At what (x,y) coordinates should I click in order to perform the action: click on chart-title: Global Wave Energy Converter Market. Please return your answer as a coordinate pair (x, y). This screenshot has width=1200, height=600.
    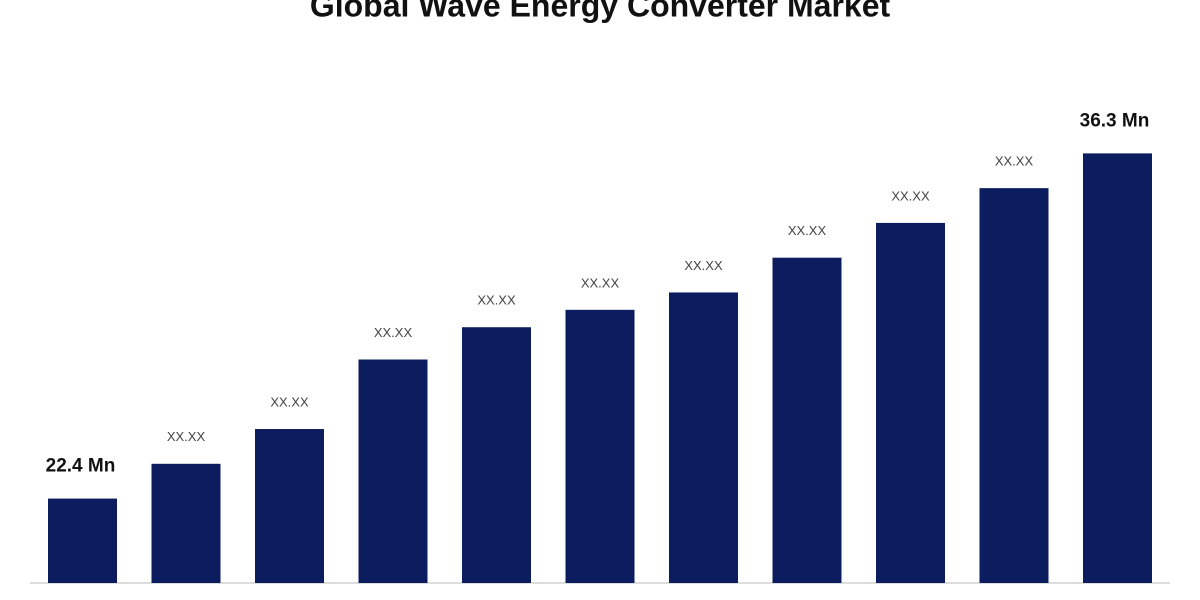
    Looking at the image, I should click on (600, 11).